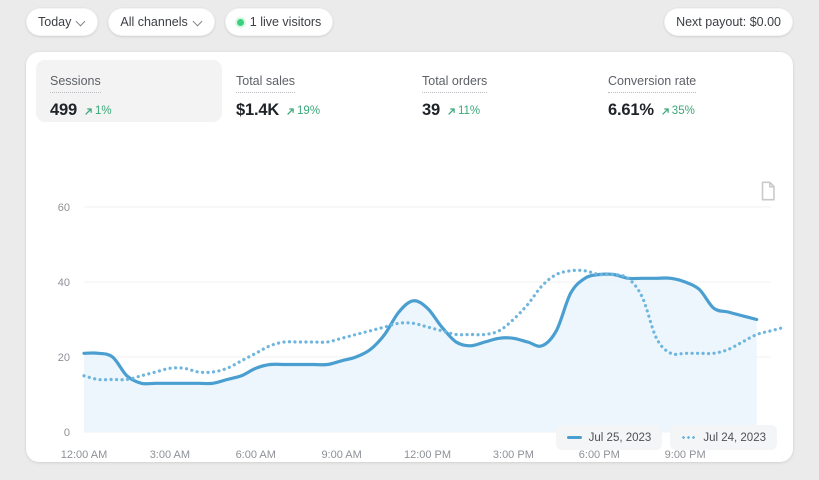  I want to click on metric-card-conversion-rate: Conversion rate 6.61% 35%, so click(687, 91).